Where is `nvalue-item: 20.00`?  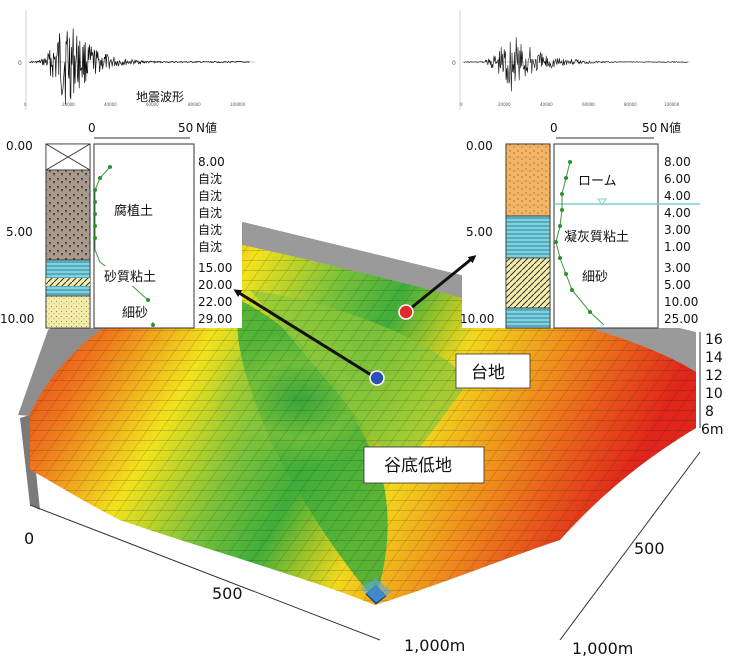
nvalue-item: 20.00 is located at coordinates (215, 285).